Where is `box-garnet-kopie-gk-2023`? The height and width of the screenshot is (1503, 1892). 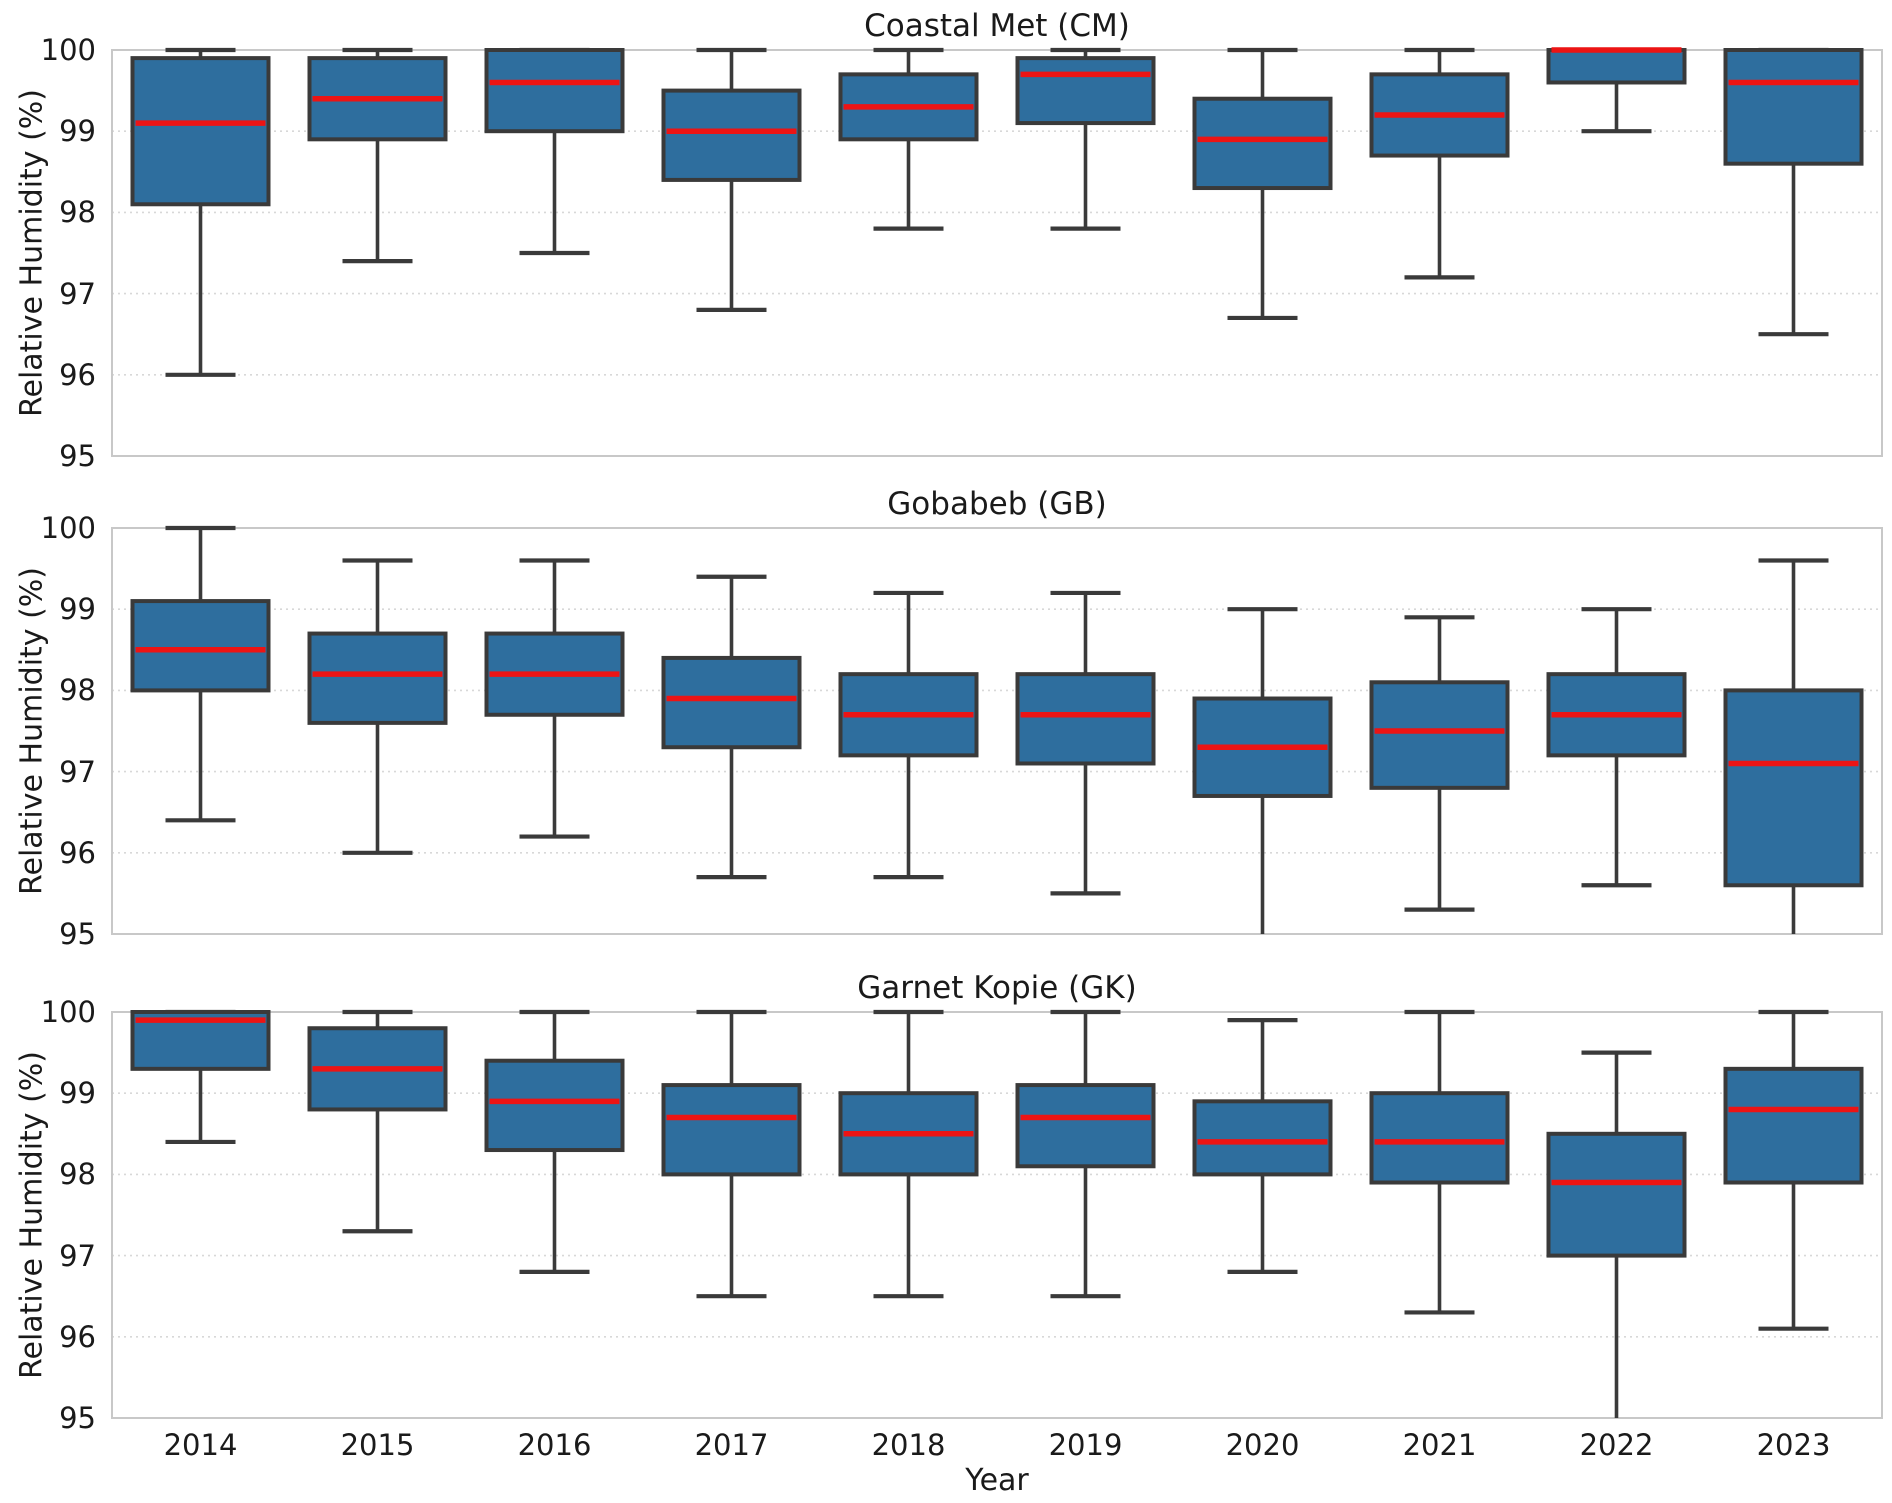
box-garnet-kopie-gk-2023 is located at coordinates (1793, 1170).